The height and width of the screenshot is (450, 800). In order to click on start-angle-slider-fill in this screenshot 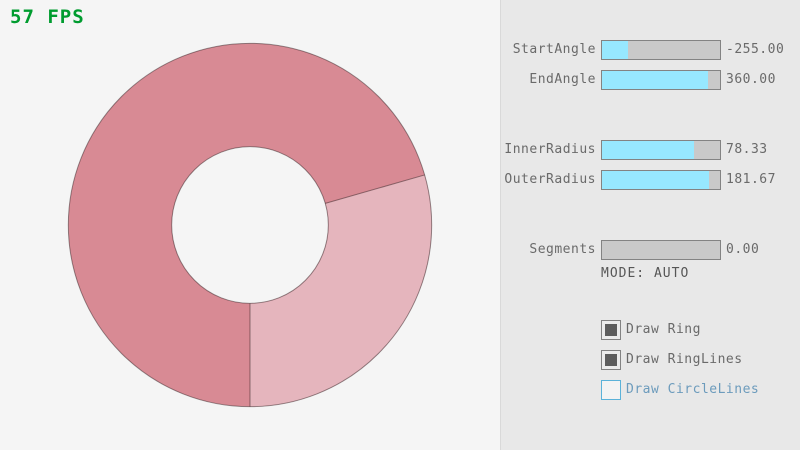, I will do `click(615, 50)`.